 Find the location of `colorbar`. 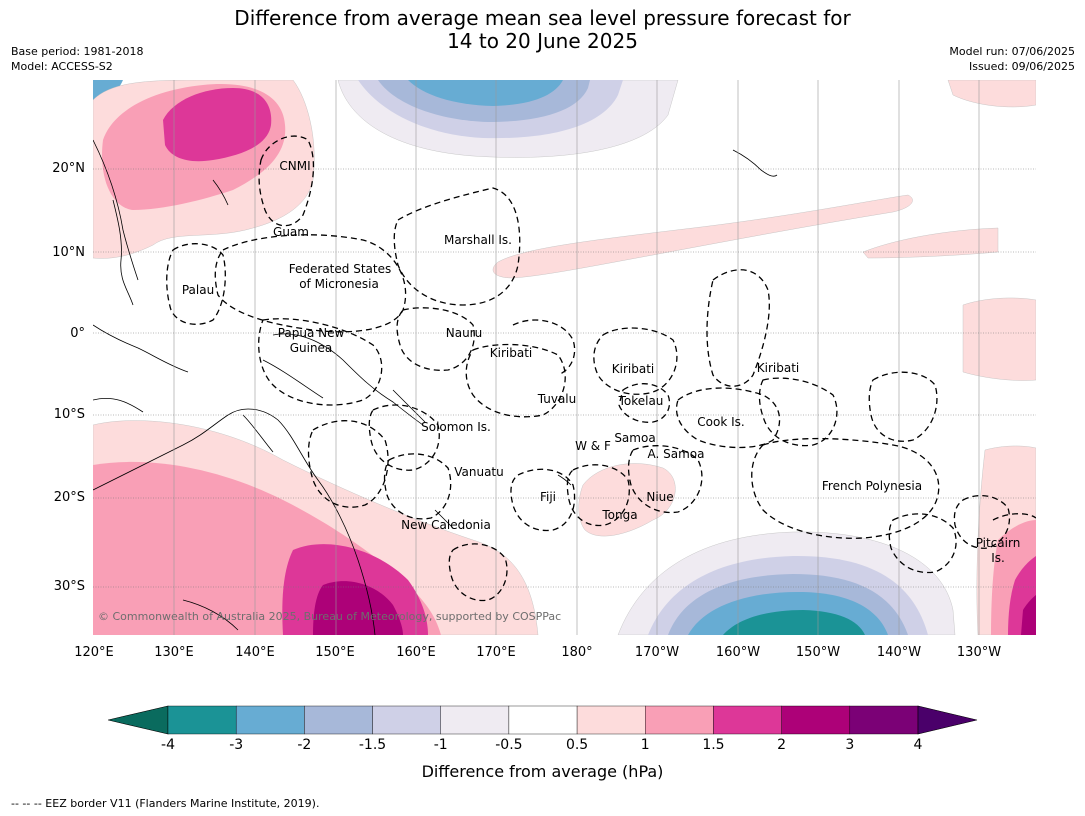

colorbar is located at coordinates (543, 720).